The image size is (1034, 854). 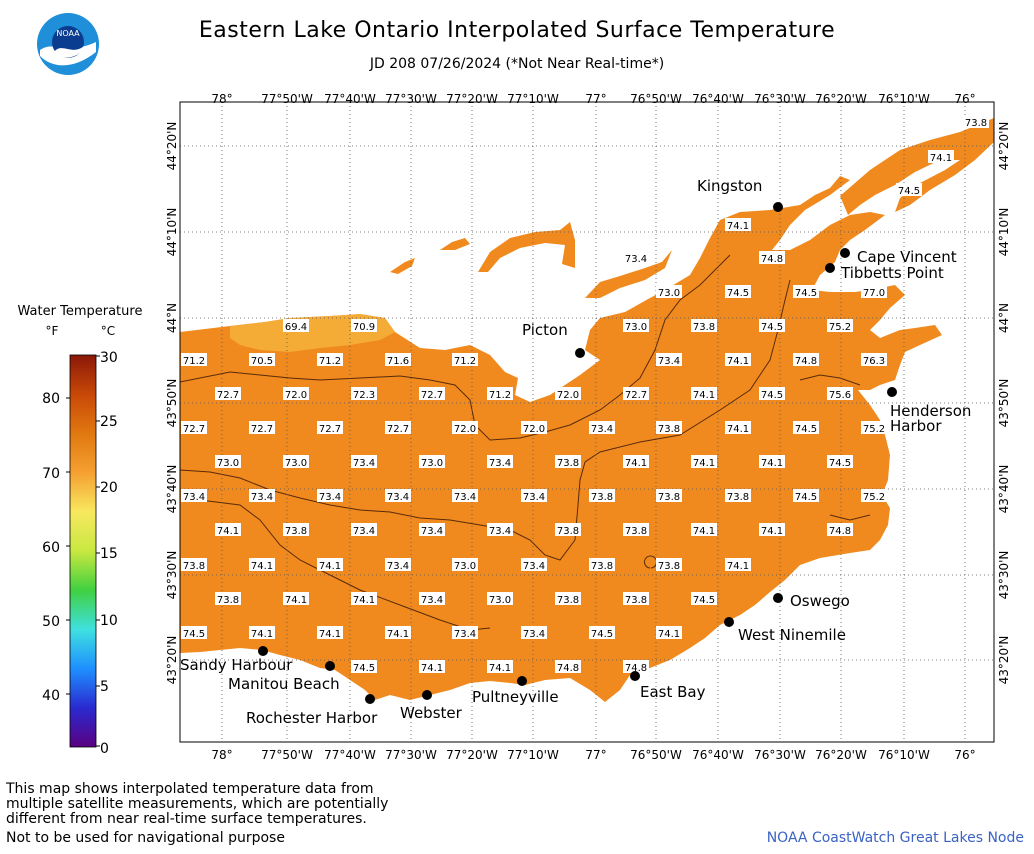 What do you see at coordinates (874, 360) in the screenshot?
I see `temperature-value: 76.3` at bounding box center [874, 360].